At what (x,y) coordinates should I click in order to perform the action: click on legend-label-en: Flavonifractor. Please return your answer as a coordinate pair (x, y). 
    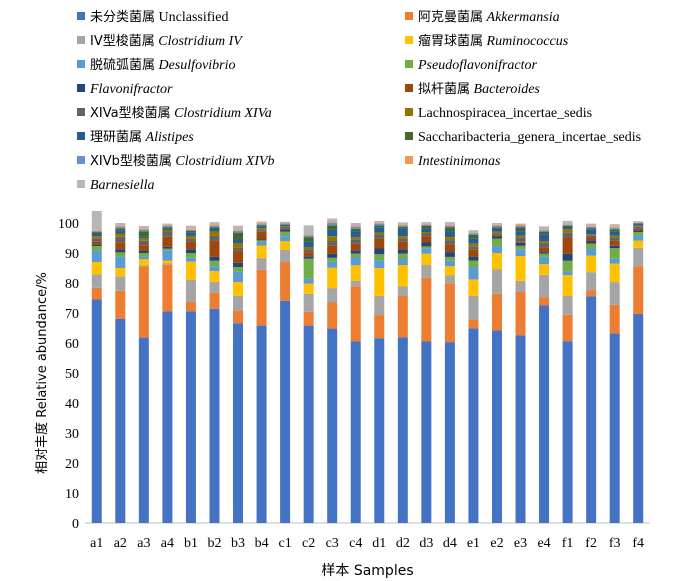
    Looking at the image, I should click on (131, 89).